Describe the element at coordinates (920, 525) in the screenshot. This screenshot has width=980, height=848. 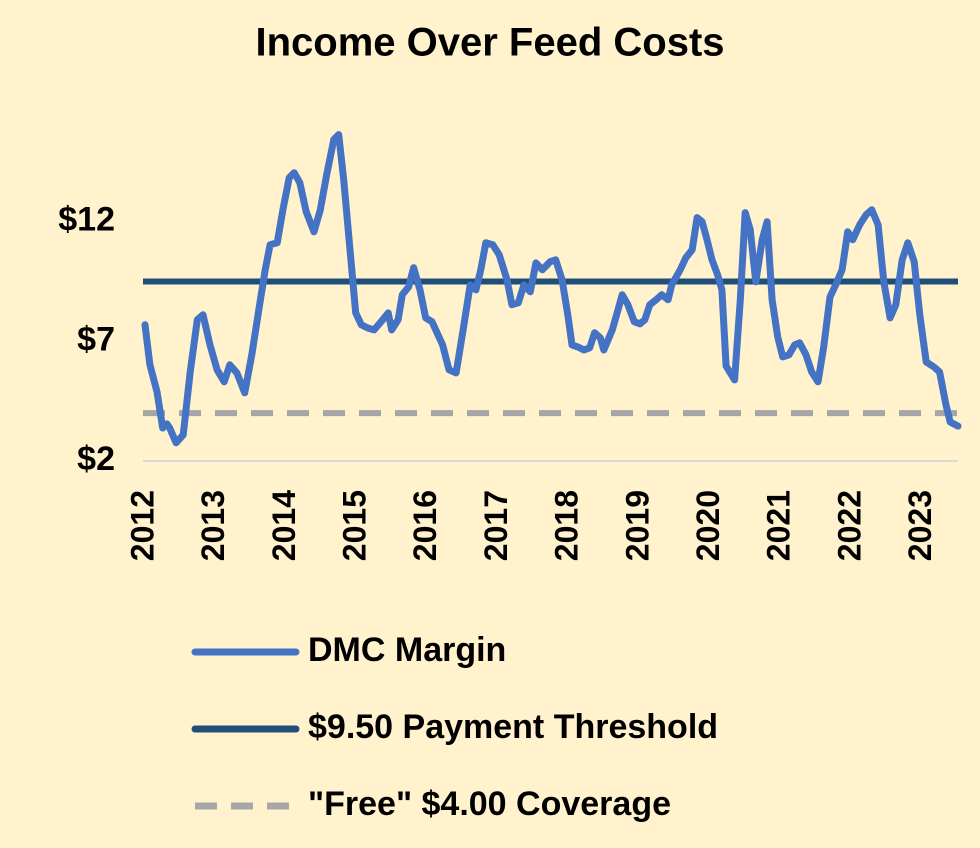
I see `x-tick-label: 2023` at that location.